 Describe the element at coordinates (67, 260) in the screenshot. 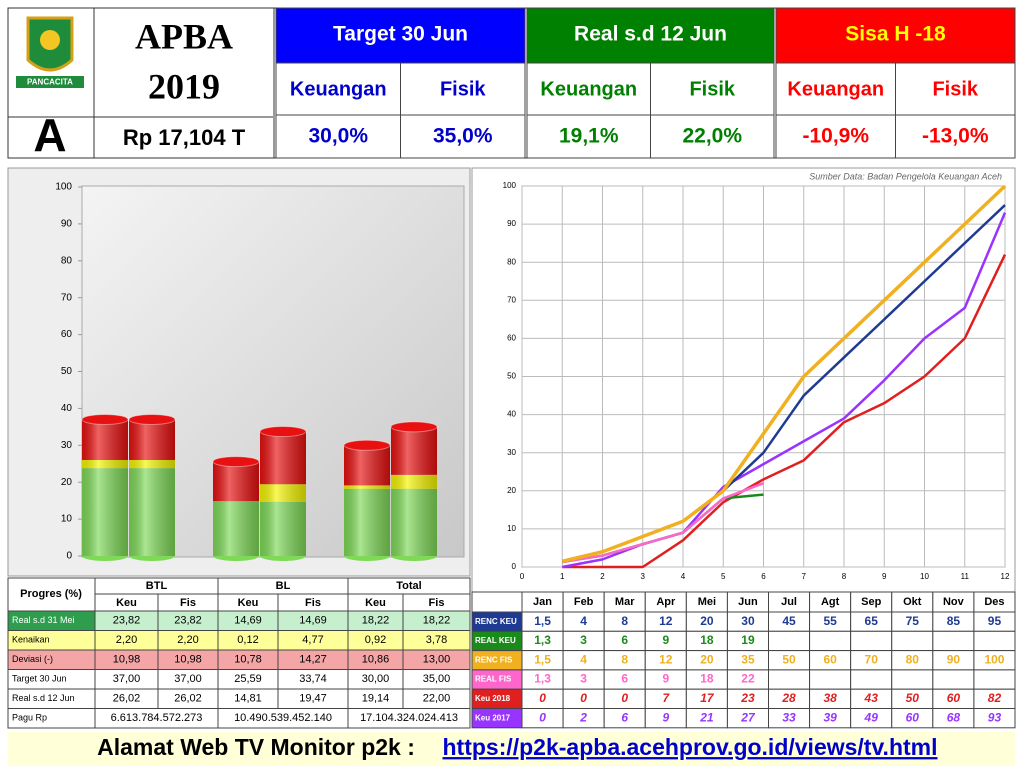

I see `y-tick-label: 80` at that location.